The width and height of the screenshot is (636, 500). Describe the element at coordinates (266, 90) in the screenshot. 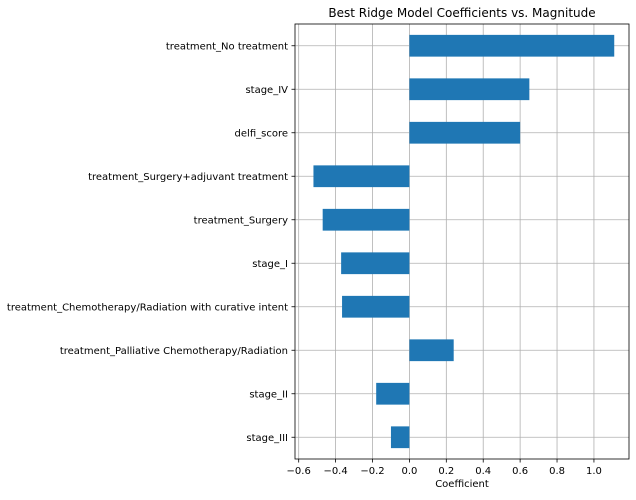

I see `y-tick-label: stage_IV` at that location.